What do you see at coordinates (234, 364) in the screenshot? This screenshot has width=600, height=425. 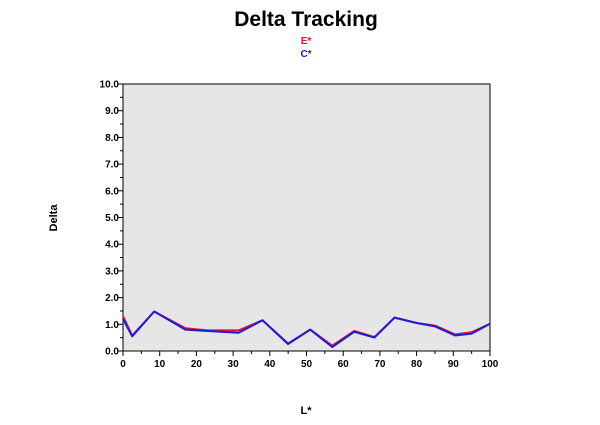 I see `x-tick-label: 30` at bounding box center [234, 364].